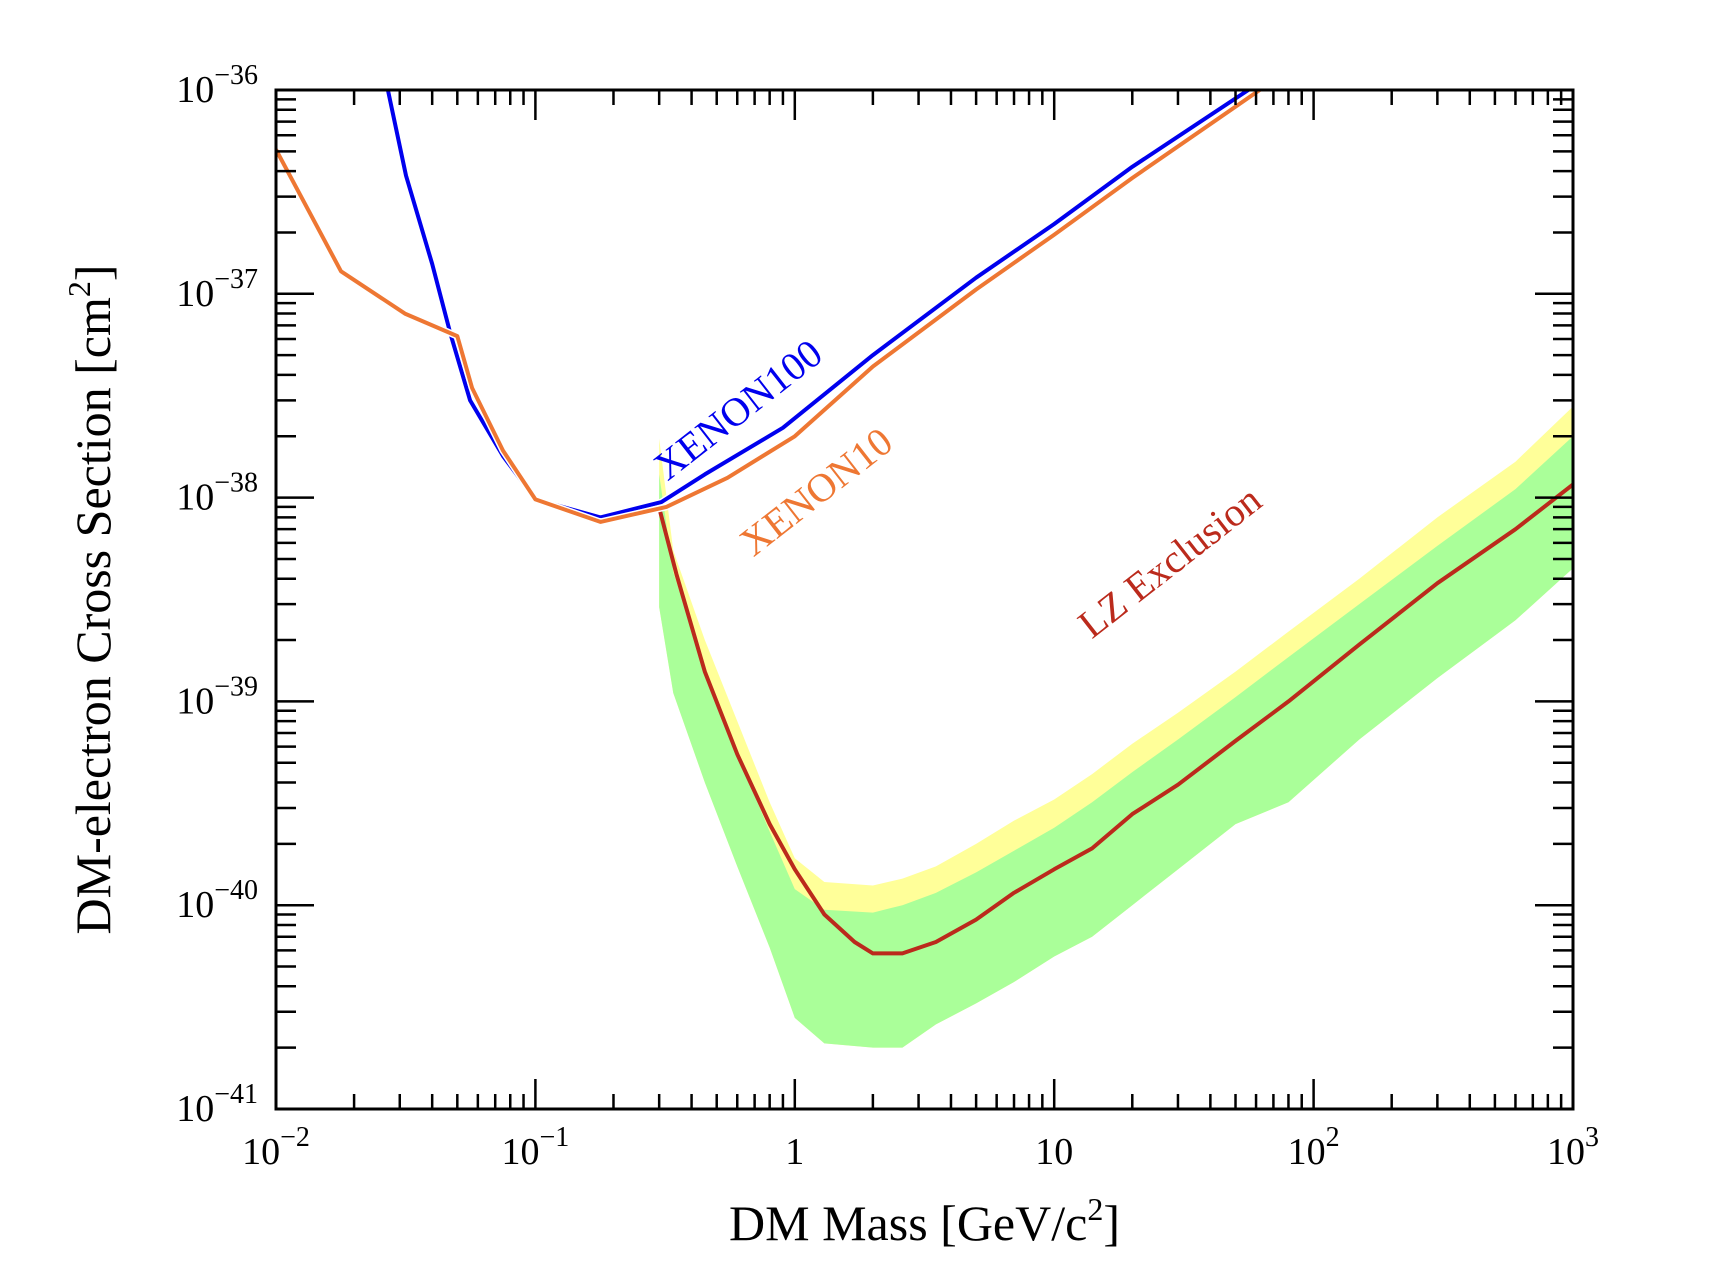  I want to click on x-tick-exponent: 3, so click(1592, 1137).